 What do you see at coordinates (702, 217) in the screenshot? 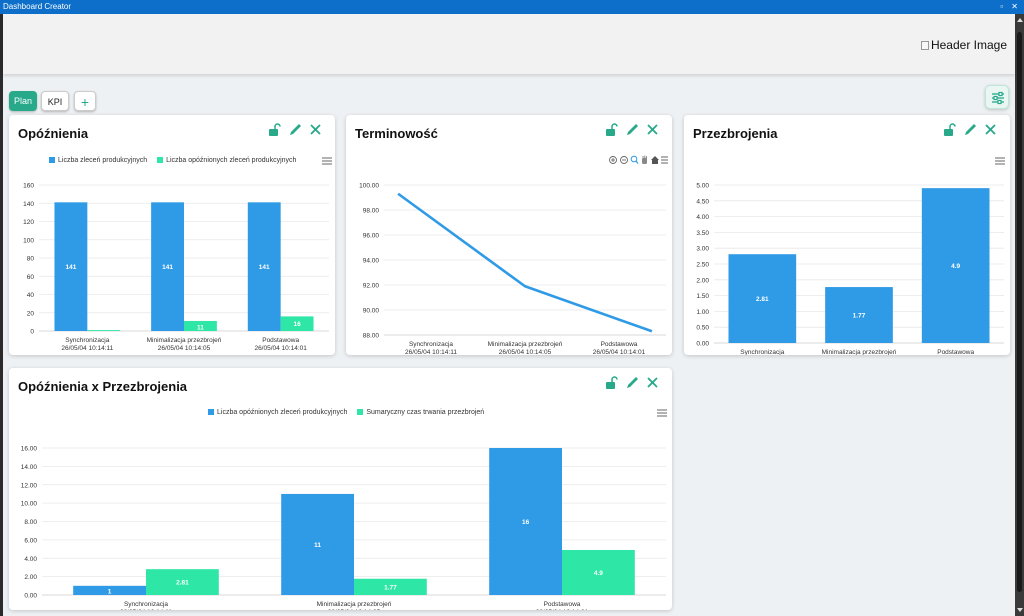
I see `y-tick-label: 4.00` at bounding box center [702, 217].